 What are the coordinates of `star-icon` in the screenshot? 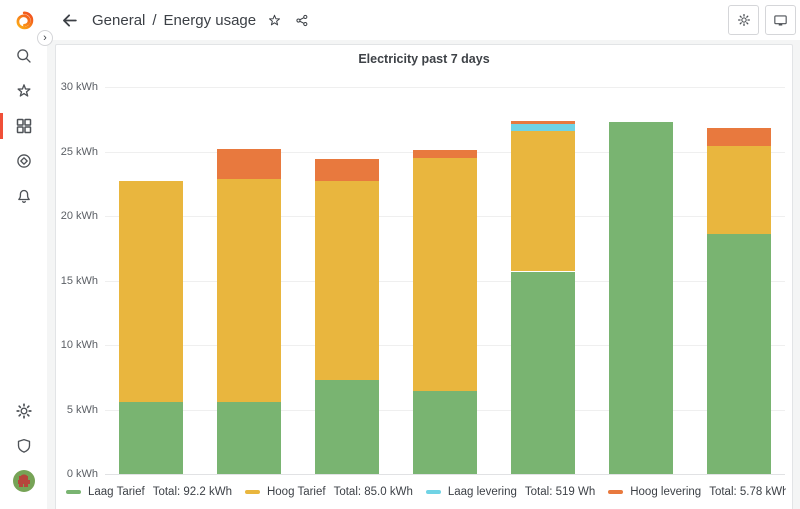 It's located at (24, 90).